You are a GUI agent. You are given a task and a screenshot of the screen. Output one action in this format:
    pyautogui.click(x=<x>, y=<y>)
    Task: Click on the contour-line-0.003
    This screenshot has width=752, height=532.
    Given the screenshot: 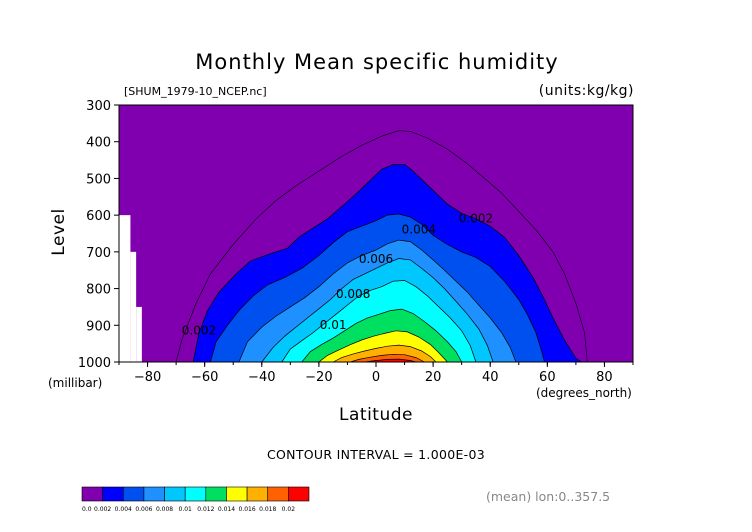 What is the action you would take?
    pyautogui.click(x=377, y=288)
    